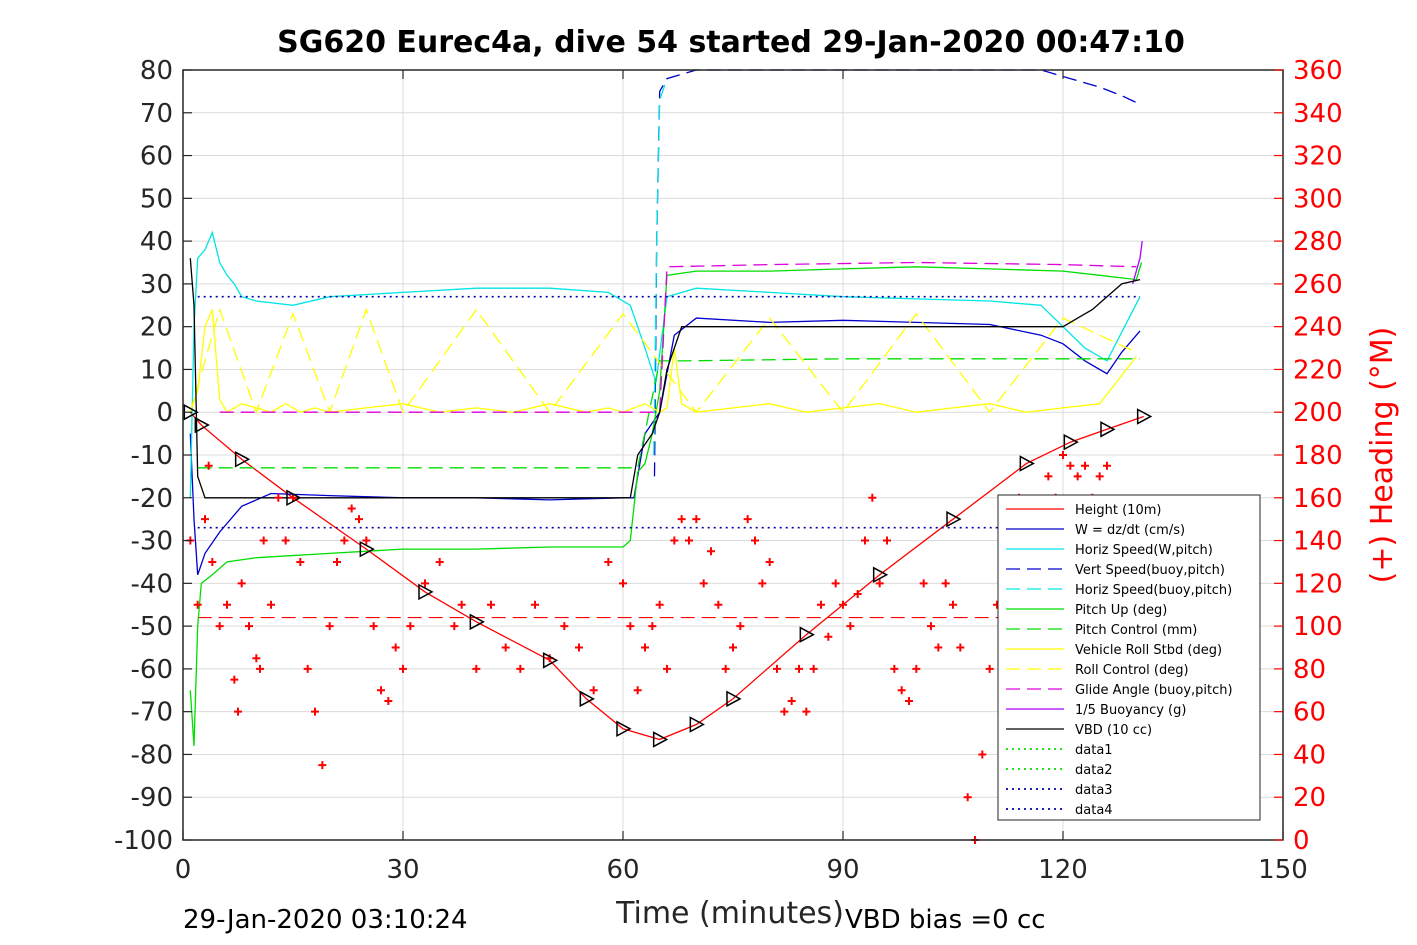 The width and height of the screenshot is (1417, 945). I want to click on y-tick-label: -70, so click(152, 713).